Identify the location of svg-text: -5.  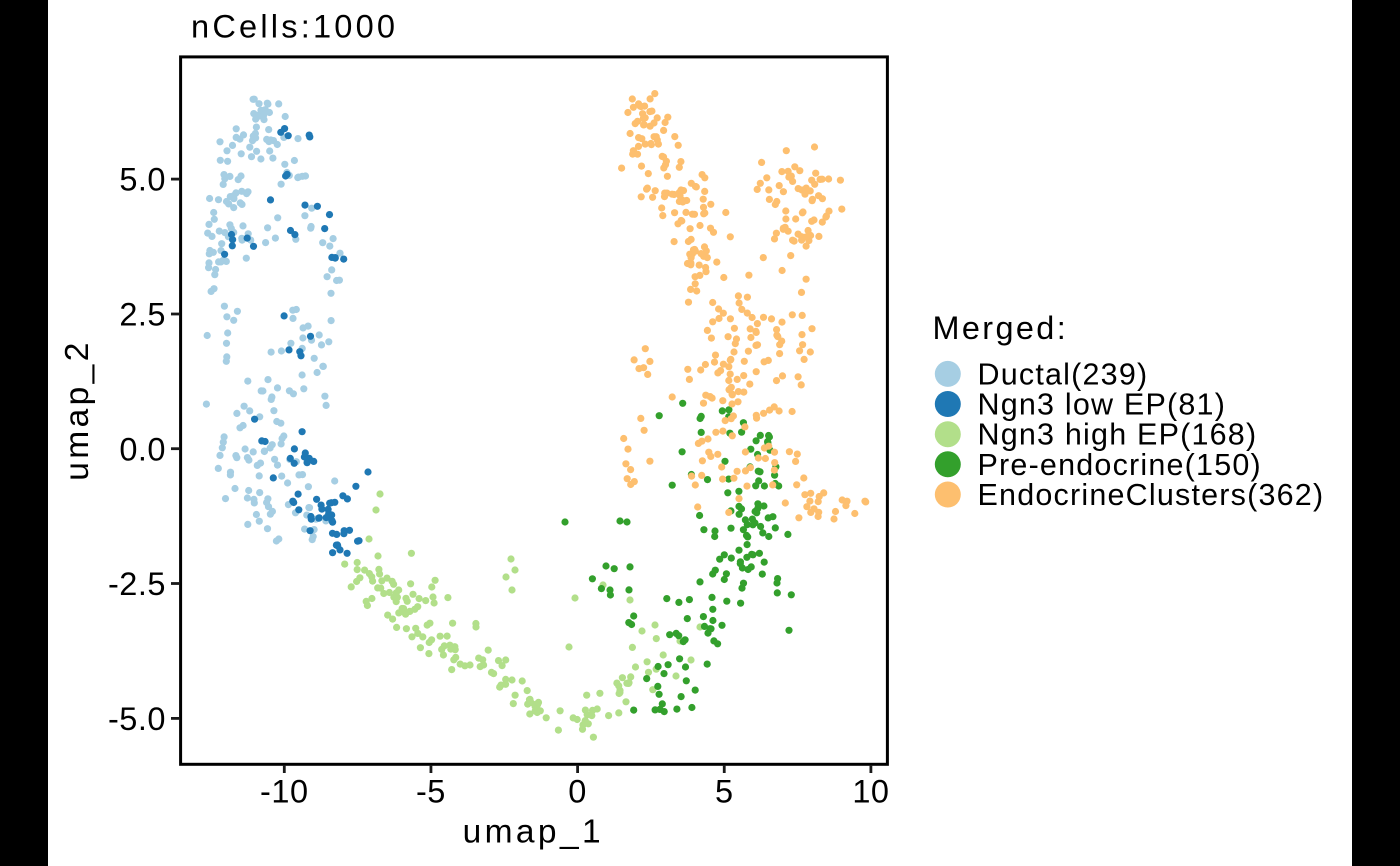
(431, 792).